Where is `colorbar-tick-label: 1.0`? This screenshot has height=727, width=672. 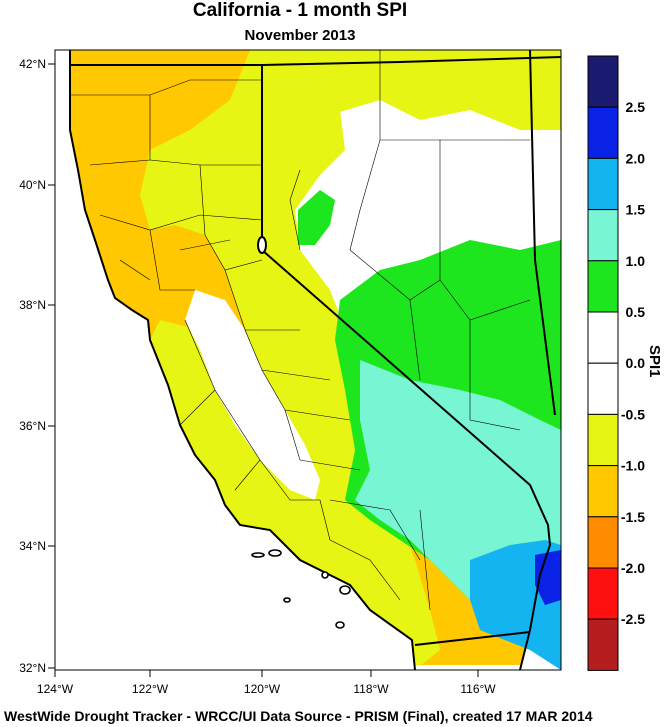
colorbar-tick-label: 1.0 is located at coordinates (636, 261).